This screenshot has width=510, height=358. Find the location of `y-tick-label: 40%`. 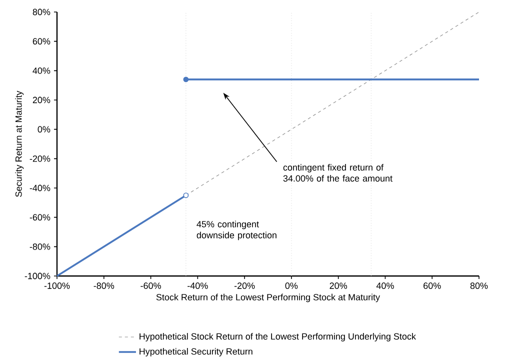

y-tick-label: 40% is located at coordinates (41, 70).